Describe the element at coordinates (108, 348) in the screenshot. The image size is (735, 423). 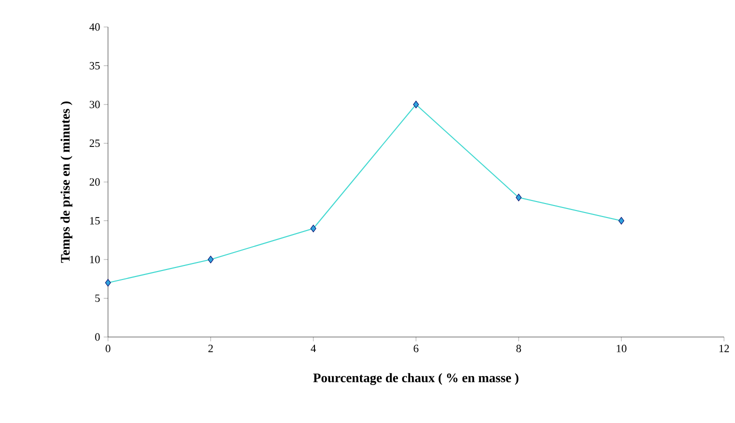
I see `x-tick-label: 0` at that location.